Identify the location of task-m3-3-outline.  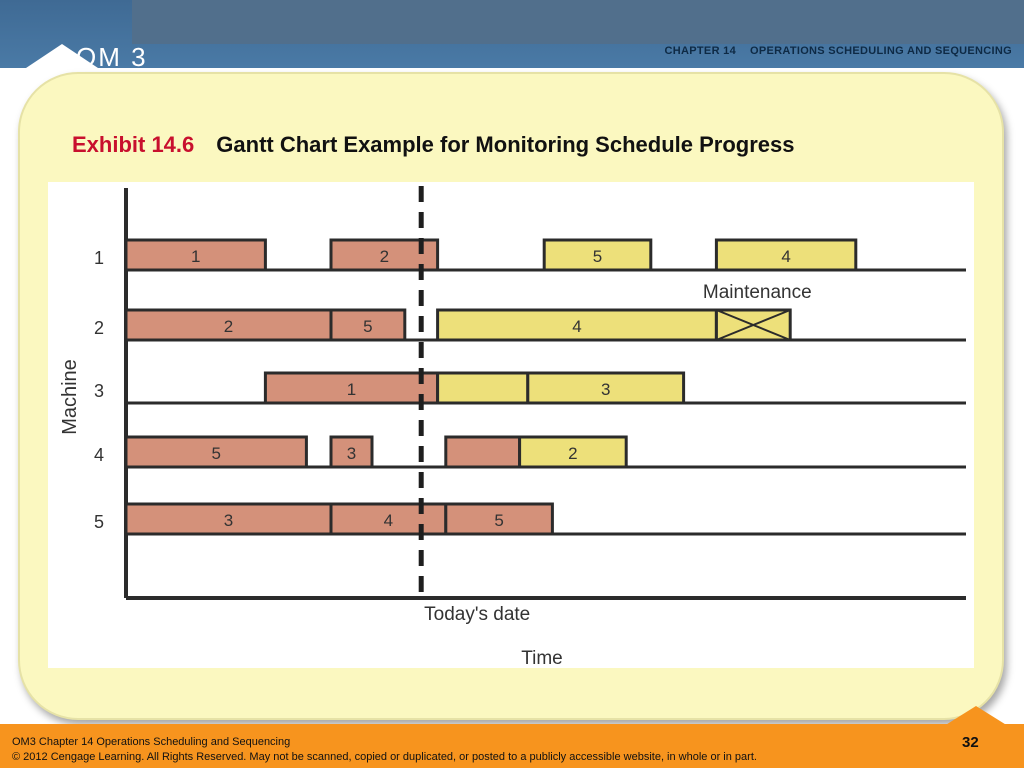
(606, 388).